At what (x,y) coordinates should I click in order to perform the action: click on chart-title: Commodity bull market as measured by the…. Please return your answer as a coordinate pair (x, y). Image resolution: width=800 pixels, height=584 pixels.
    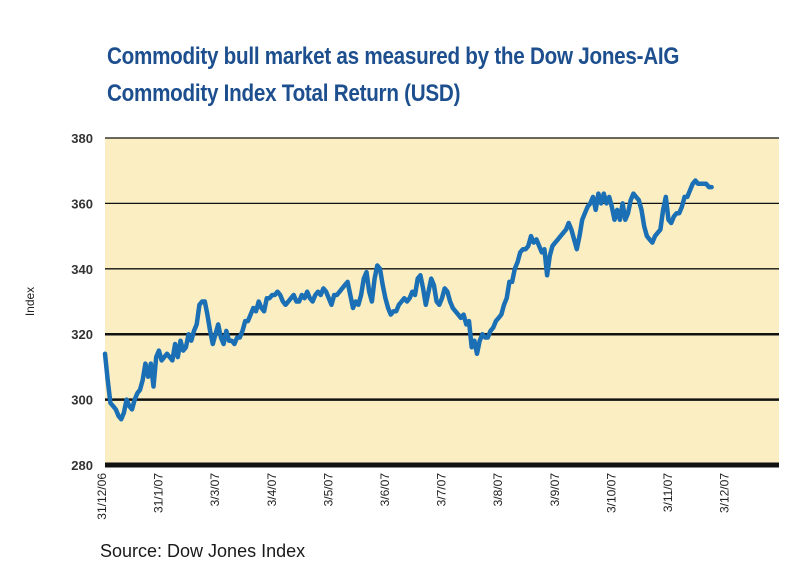
    Looking at the image, I should click on (393, 75).